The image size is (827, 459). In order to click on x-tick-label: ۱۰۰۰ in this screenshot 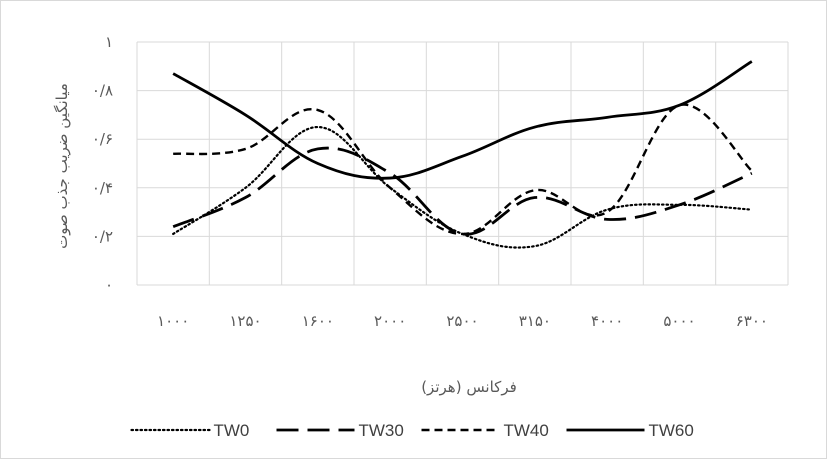, I will do `click(173, 321)`.